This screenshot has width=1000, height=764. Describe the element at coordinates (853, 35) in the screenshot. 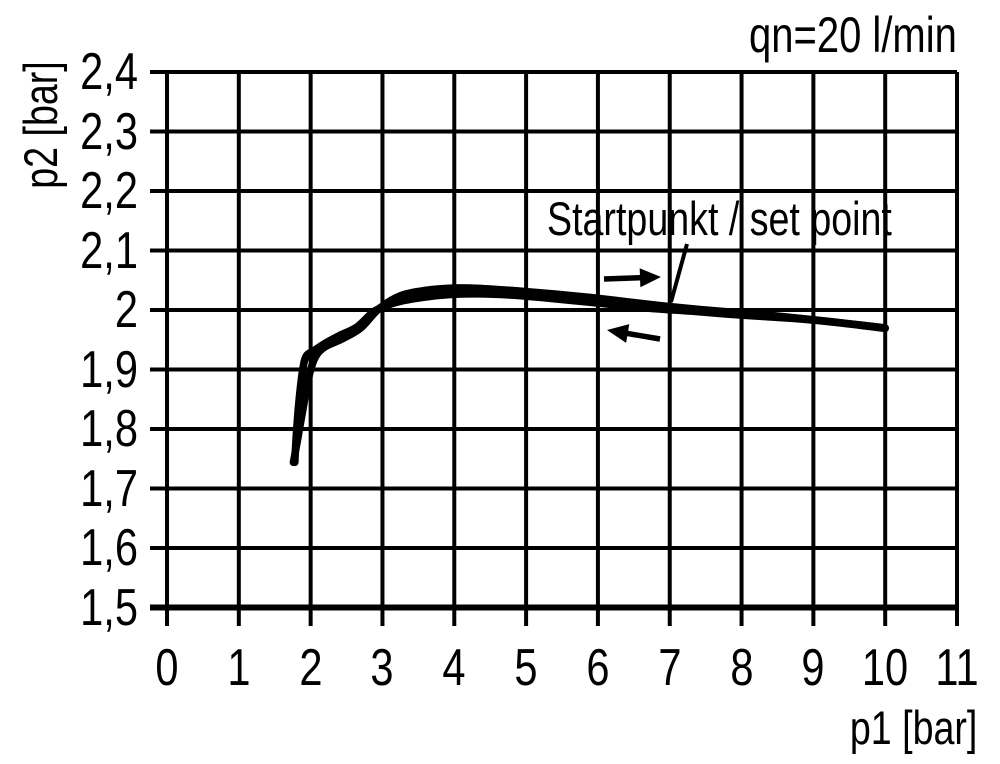

I see `chart-title: qn=20 l/min` at that location.